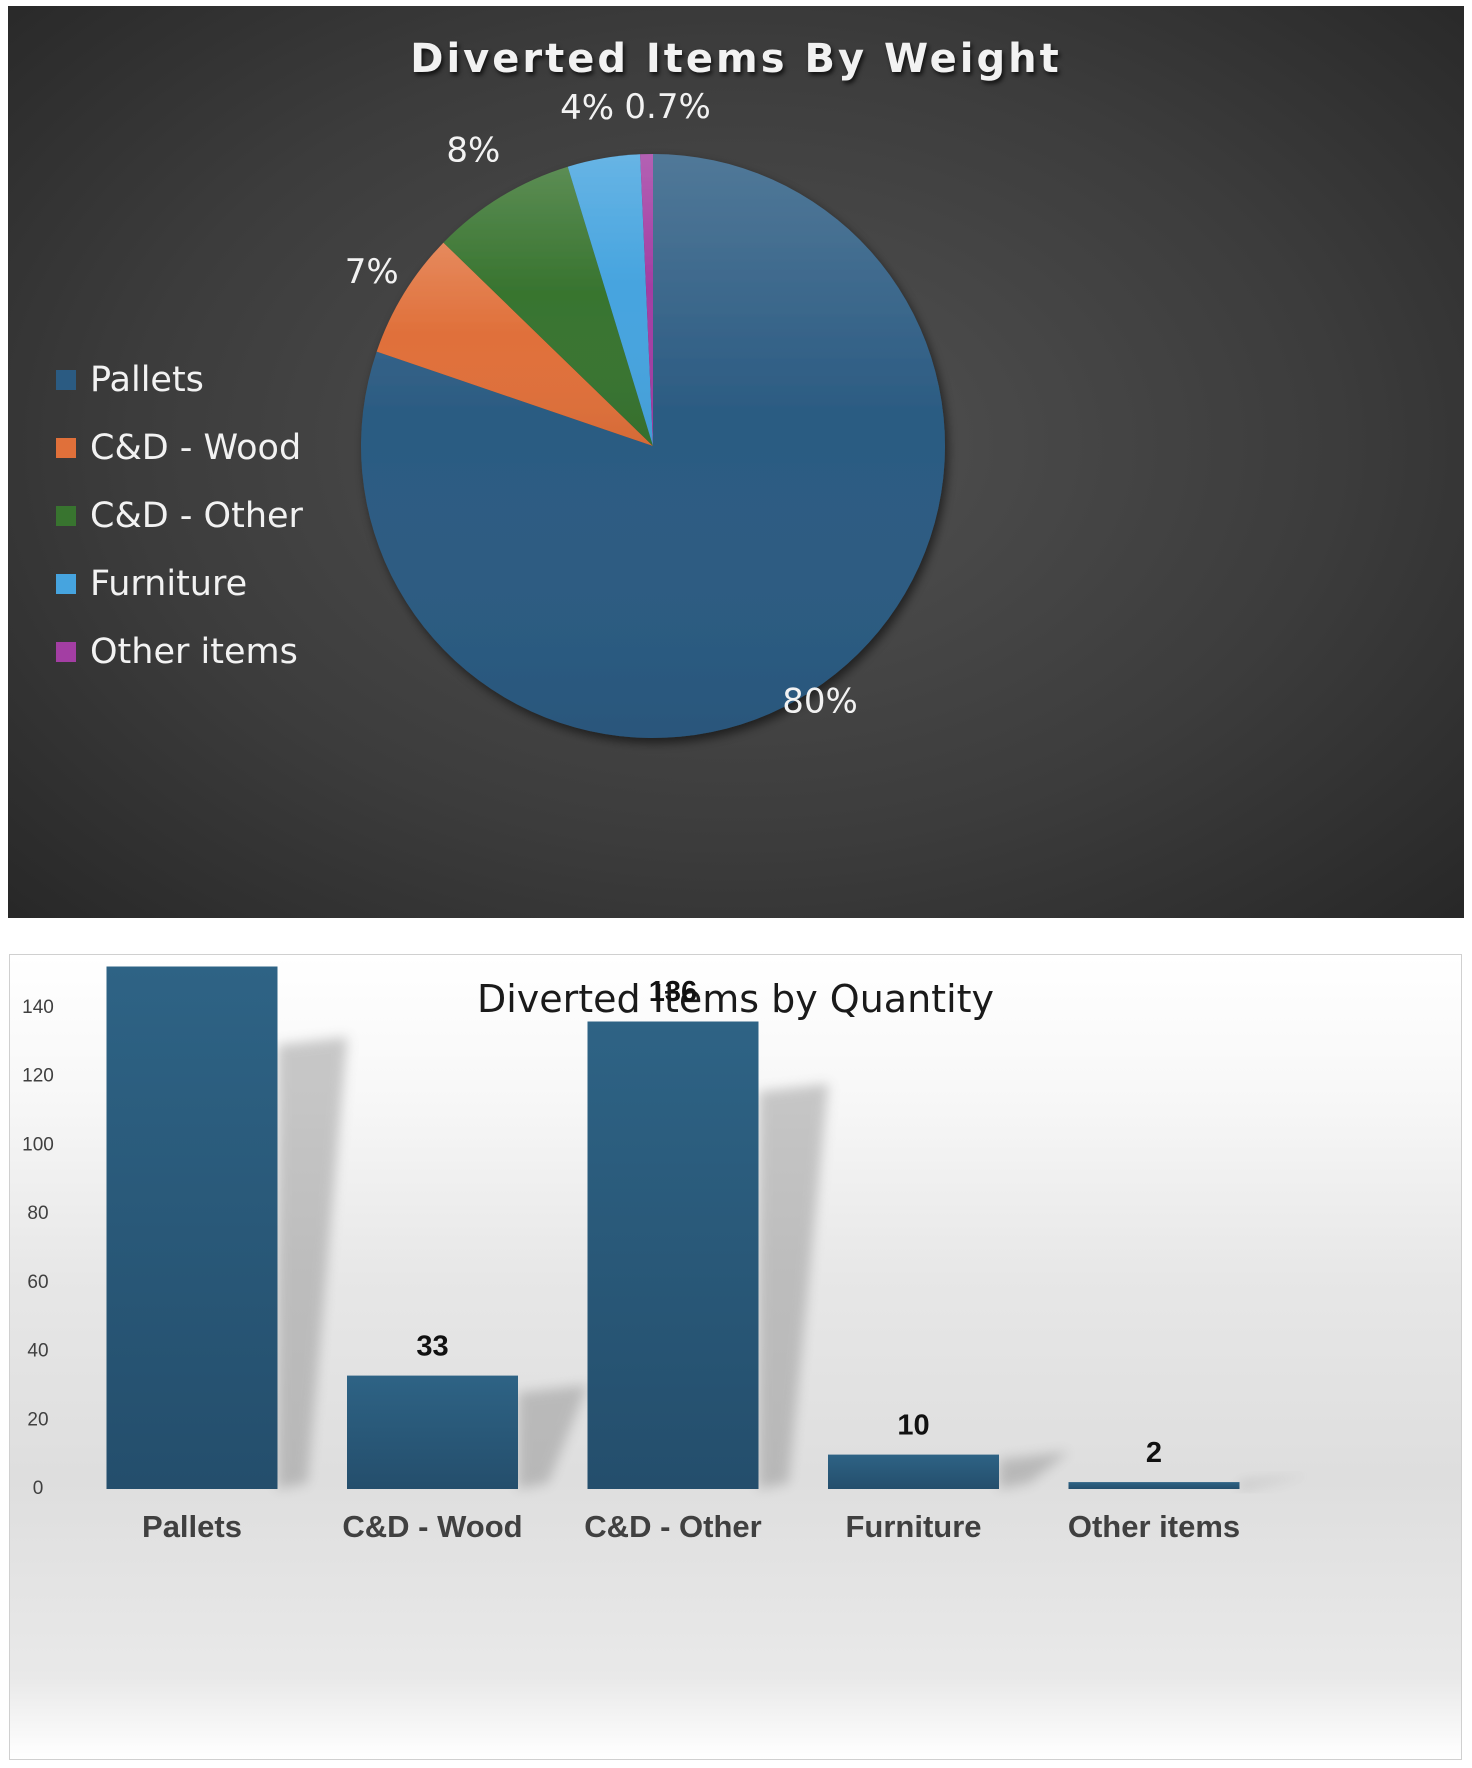  What do you see at coordinates (1154, 1453) in the screenshot?
I see `bar-data-label-other-items: 2` at bounding box center [1154, 1453].